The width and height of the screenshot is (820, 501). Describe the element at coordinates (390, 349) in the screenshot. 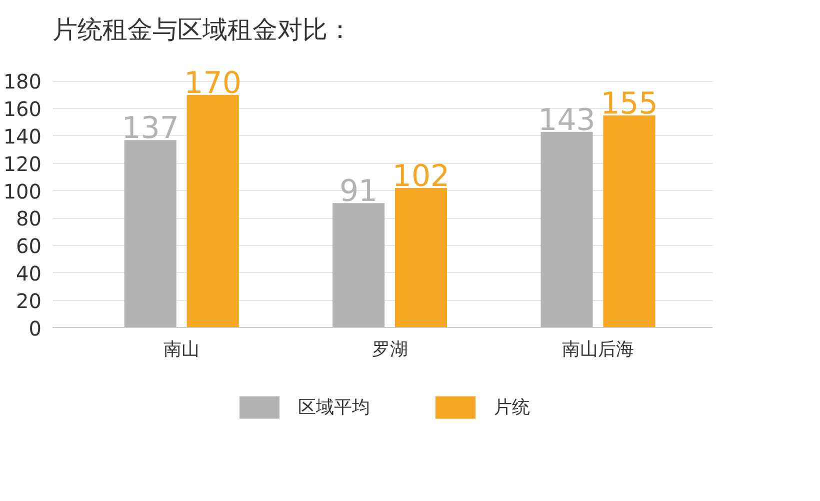

I see `x-tick-label: 罗湖` at that location.